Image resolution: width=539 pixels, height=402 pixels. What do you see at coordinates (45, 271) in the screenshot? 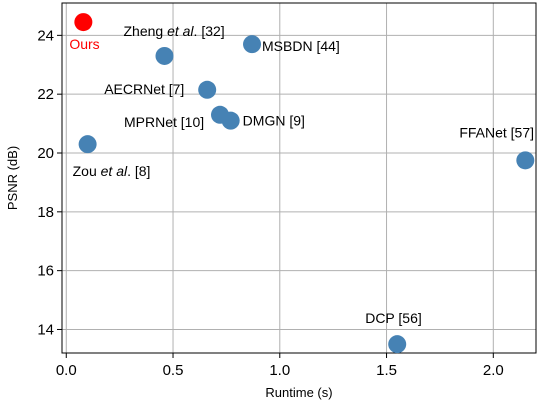
I see `y-tick-label: 16` at bounding box center [45, 271].